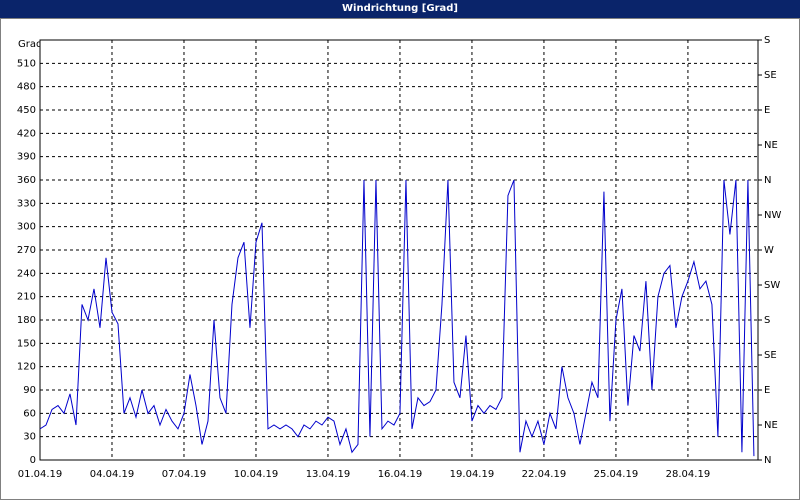 This screenshot has width=800, height=500. I want to click on title-bar: Windrichtung [Grad], so click(400, 9).